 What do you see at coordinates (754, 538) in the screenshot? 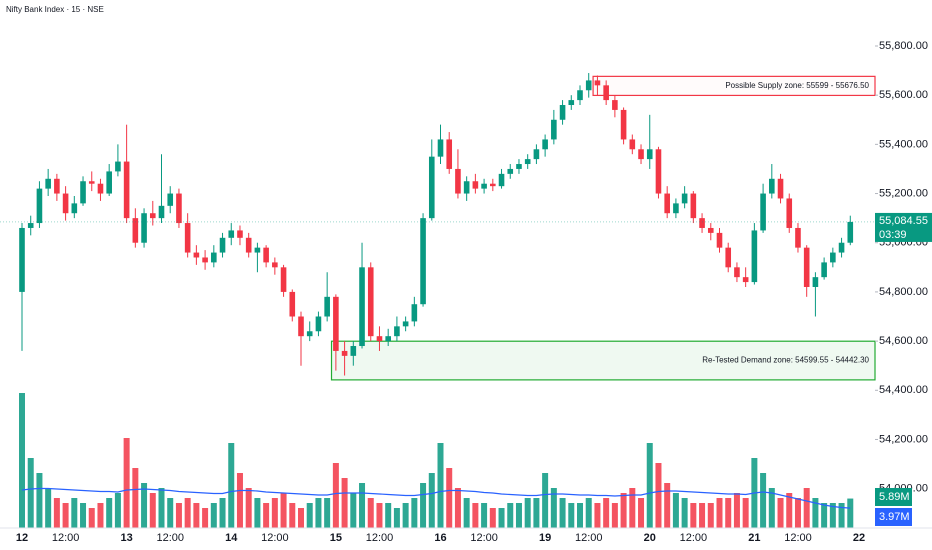
I see `x-tick-label: 21` at bounding box center [754, 538].